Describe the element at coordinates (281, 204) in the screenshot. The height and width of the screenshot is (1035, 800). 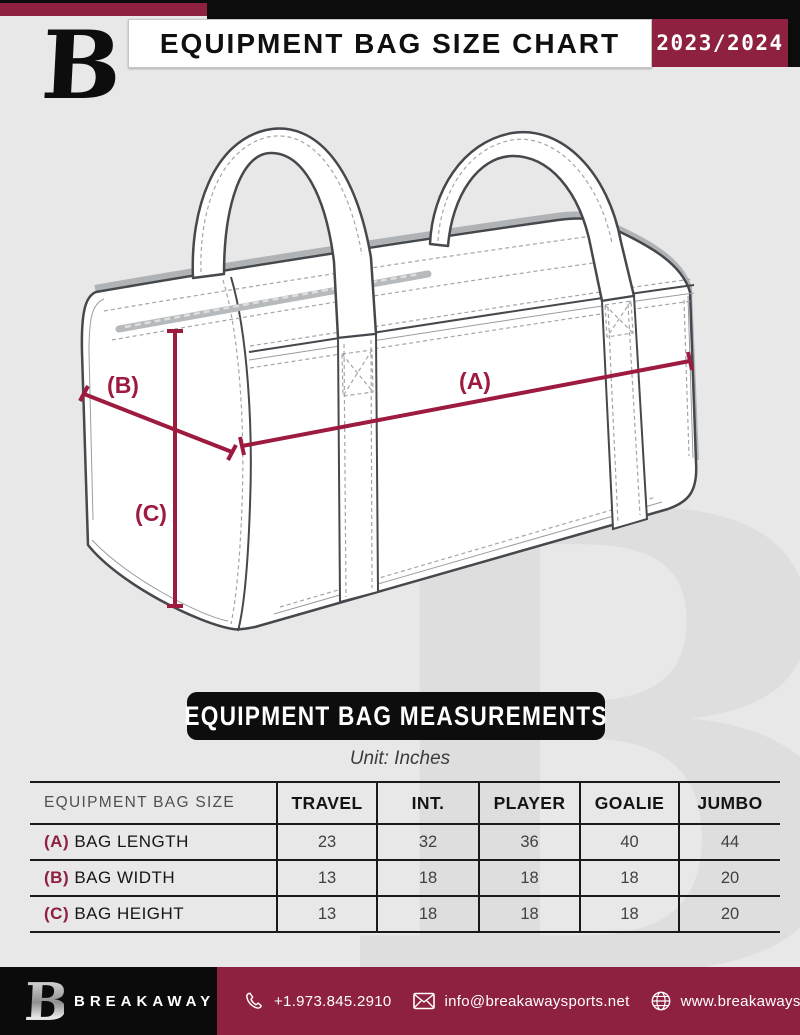
I see `left-handle-stitch` at that location.